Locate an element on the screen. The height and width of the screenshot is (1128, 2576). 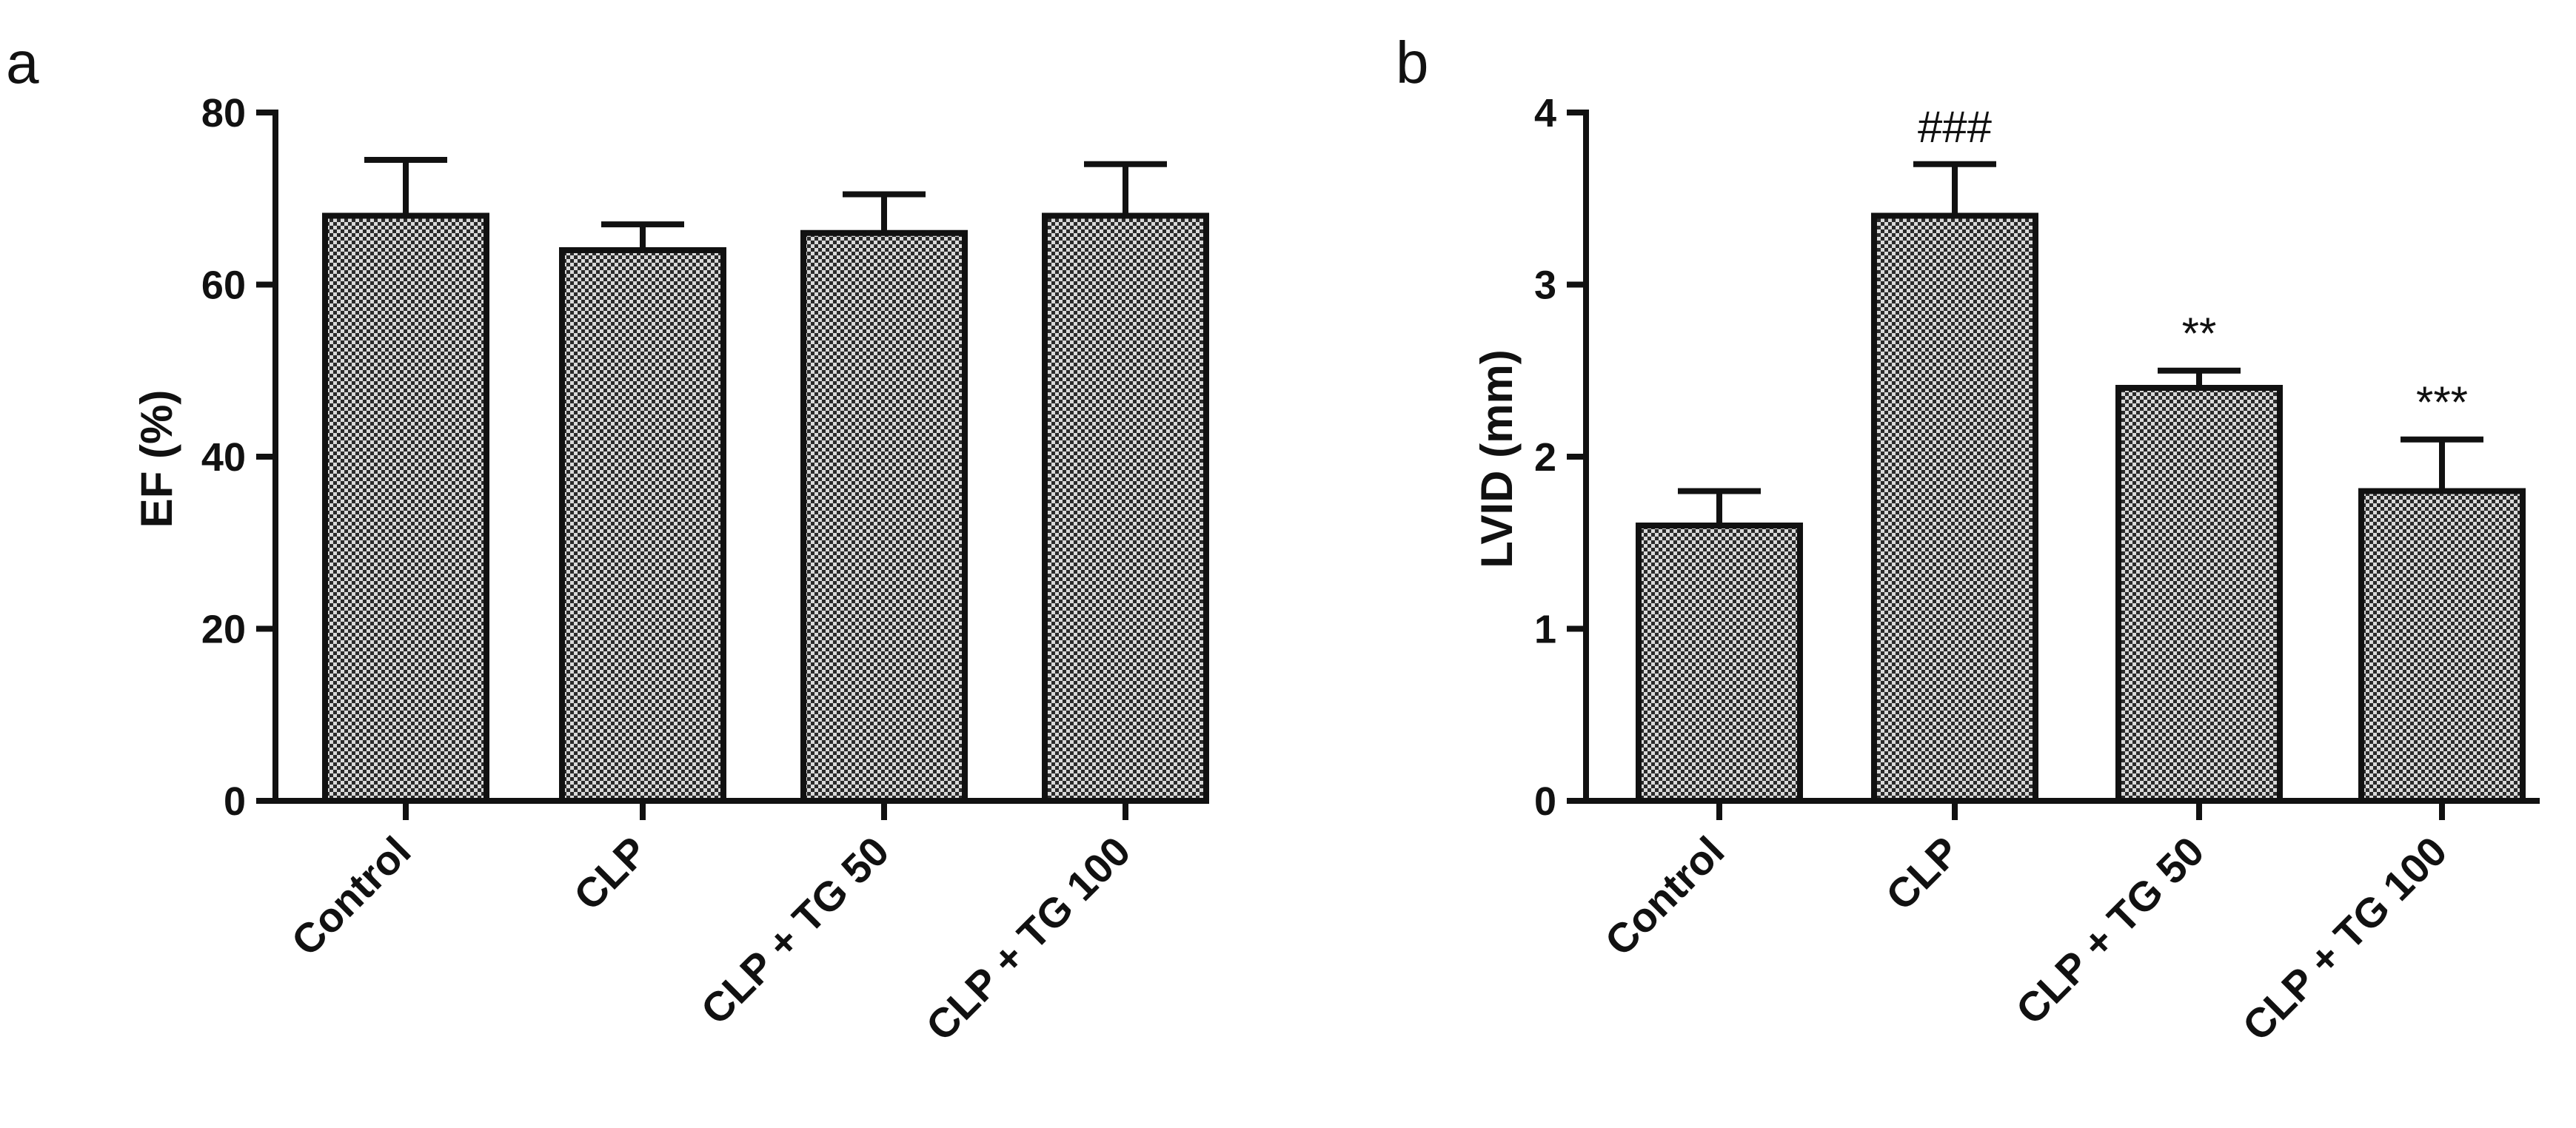
panel-b-y-tick-label-0: 0 is located at coordinates (1545, 801).